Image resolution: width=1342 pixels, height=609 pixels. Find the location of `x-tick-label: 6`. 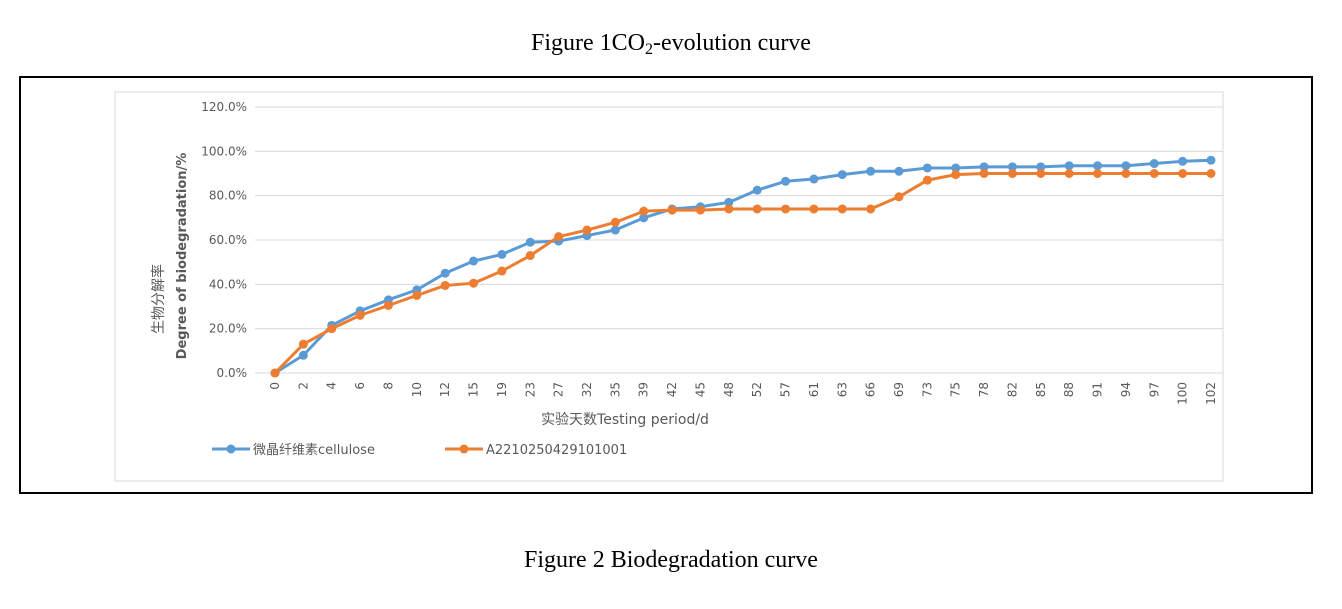

x-tick-label: 6 is located at coordinates (360, 386).